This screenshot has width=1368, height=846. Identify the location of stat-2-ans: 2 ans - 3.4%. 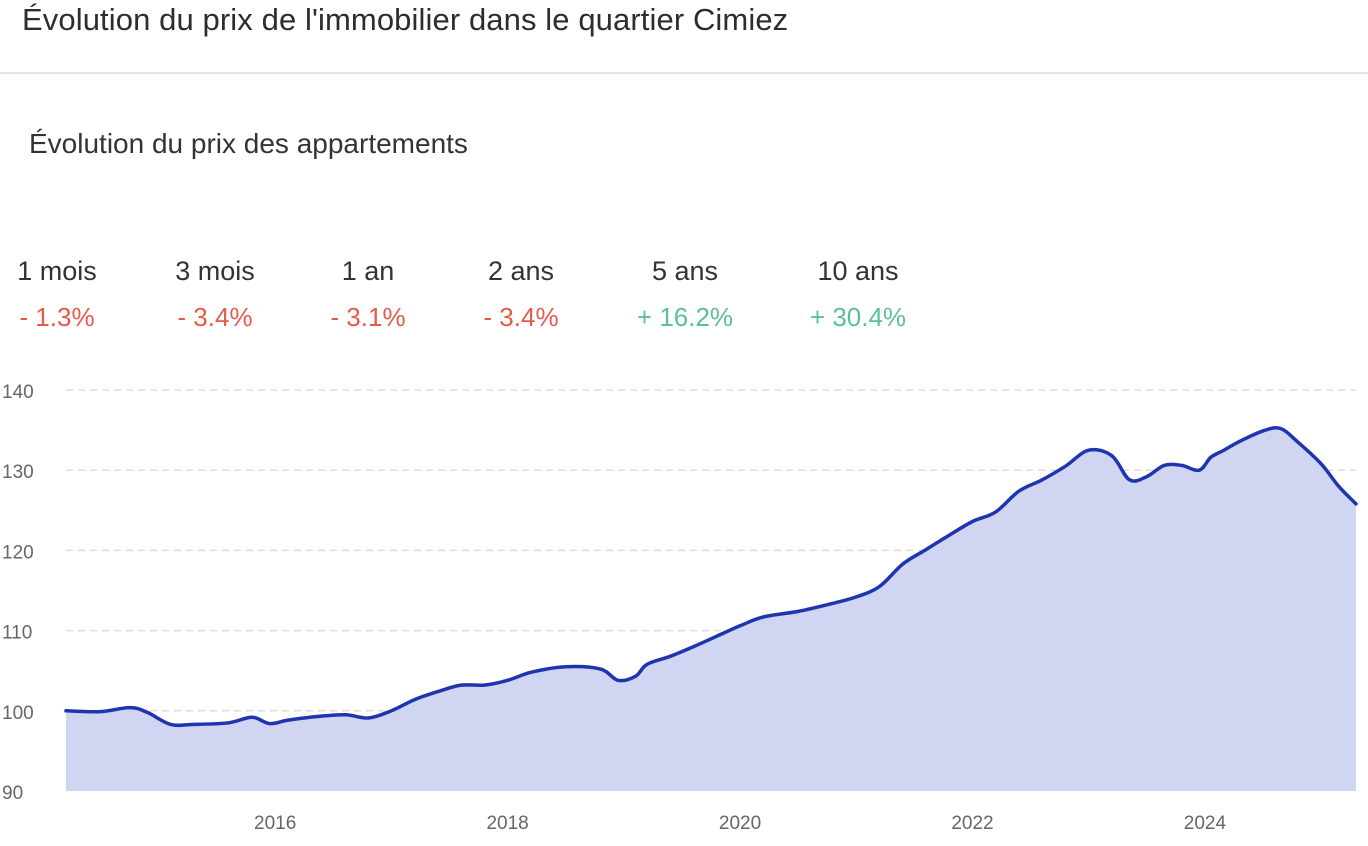
(521, 294).